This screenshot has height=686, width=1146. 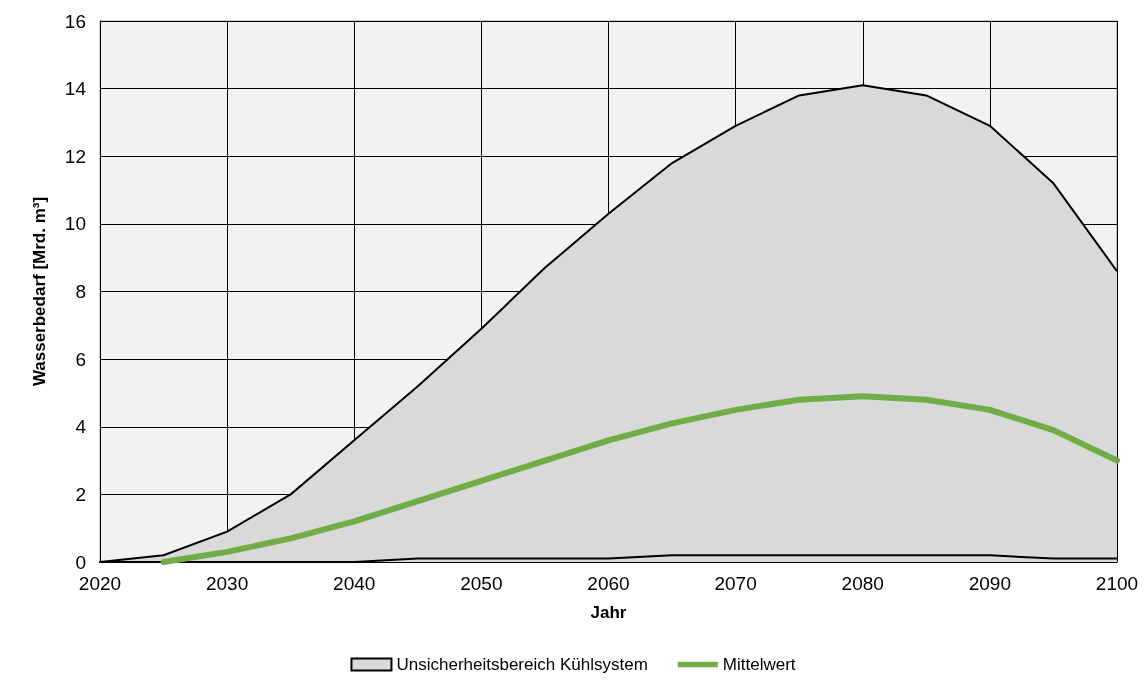 What do you see at coordinates (75, 224) in the screenshot?
I see `y-tick-label: 10` at bounding box center [75, 224].